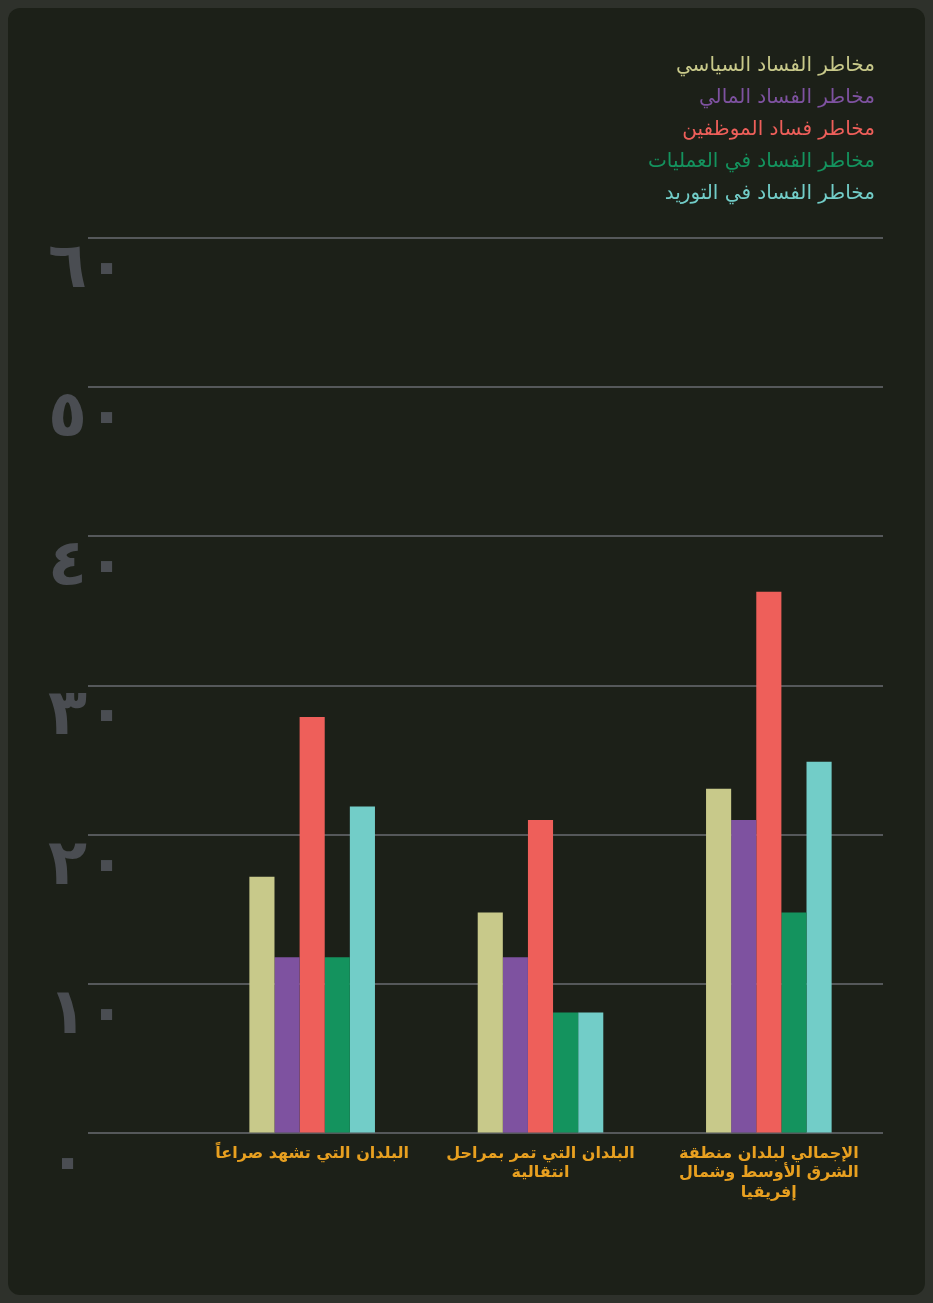 This screenshot has width=933, height=1303. I want to click on text: مخاطر الفساد السياسي, so click(774, 65).